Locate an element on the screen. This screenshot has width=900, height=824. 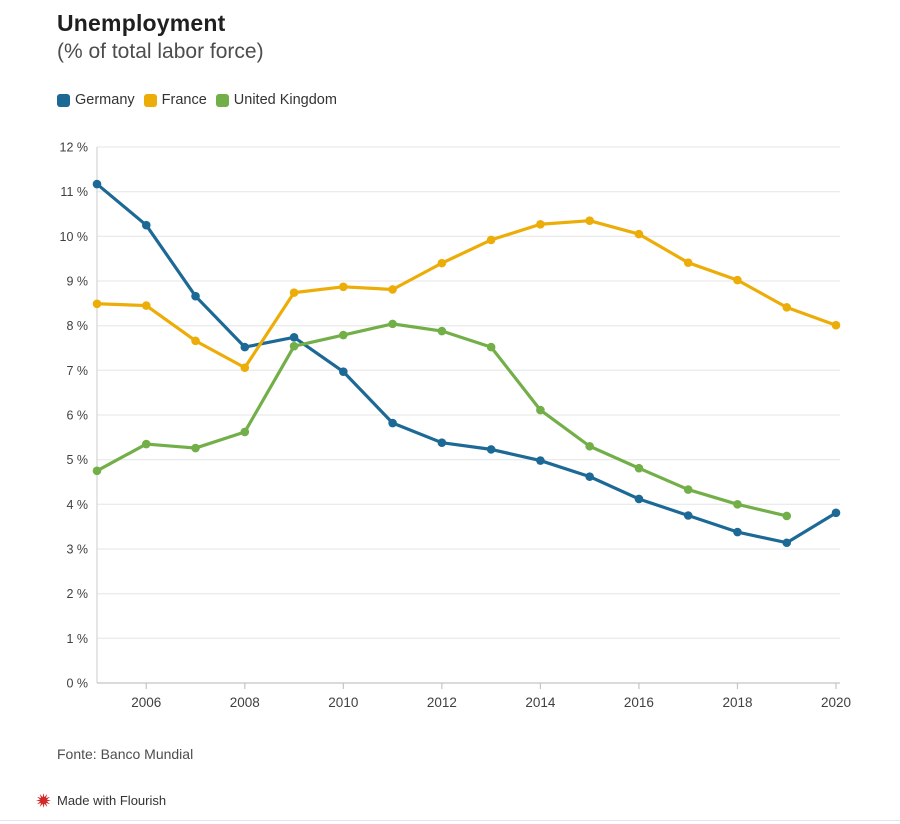
data-point-france-2007 is located at coordinates (195, 341).